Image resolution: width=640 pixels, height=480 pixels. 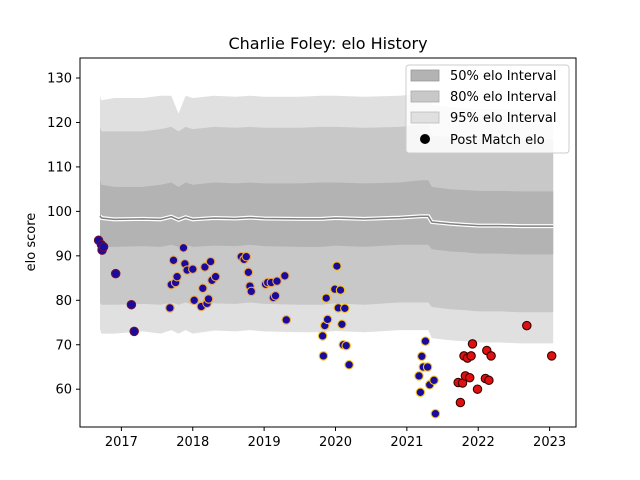 What do you see at coordinates (335, 442) in the screenshot?
I see `x-tick-label: 2020` at bounding box center [335, 442].